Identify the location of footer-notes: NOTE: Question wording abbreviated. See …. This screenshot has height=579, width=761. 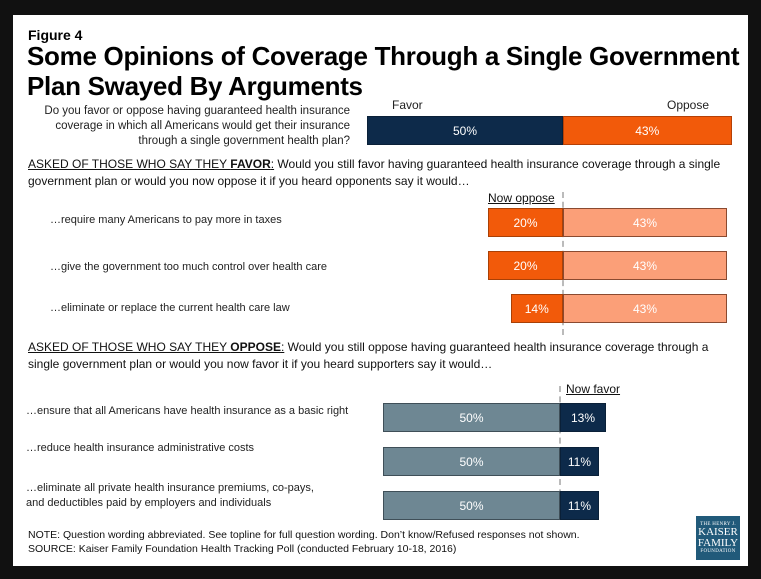
(304, 542).